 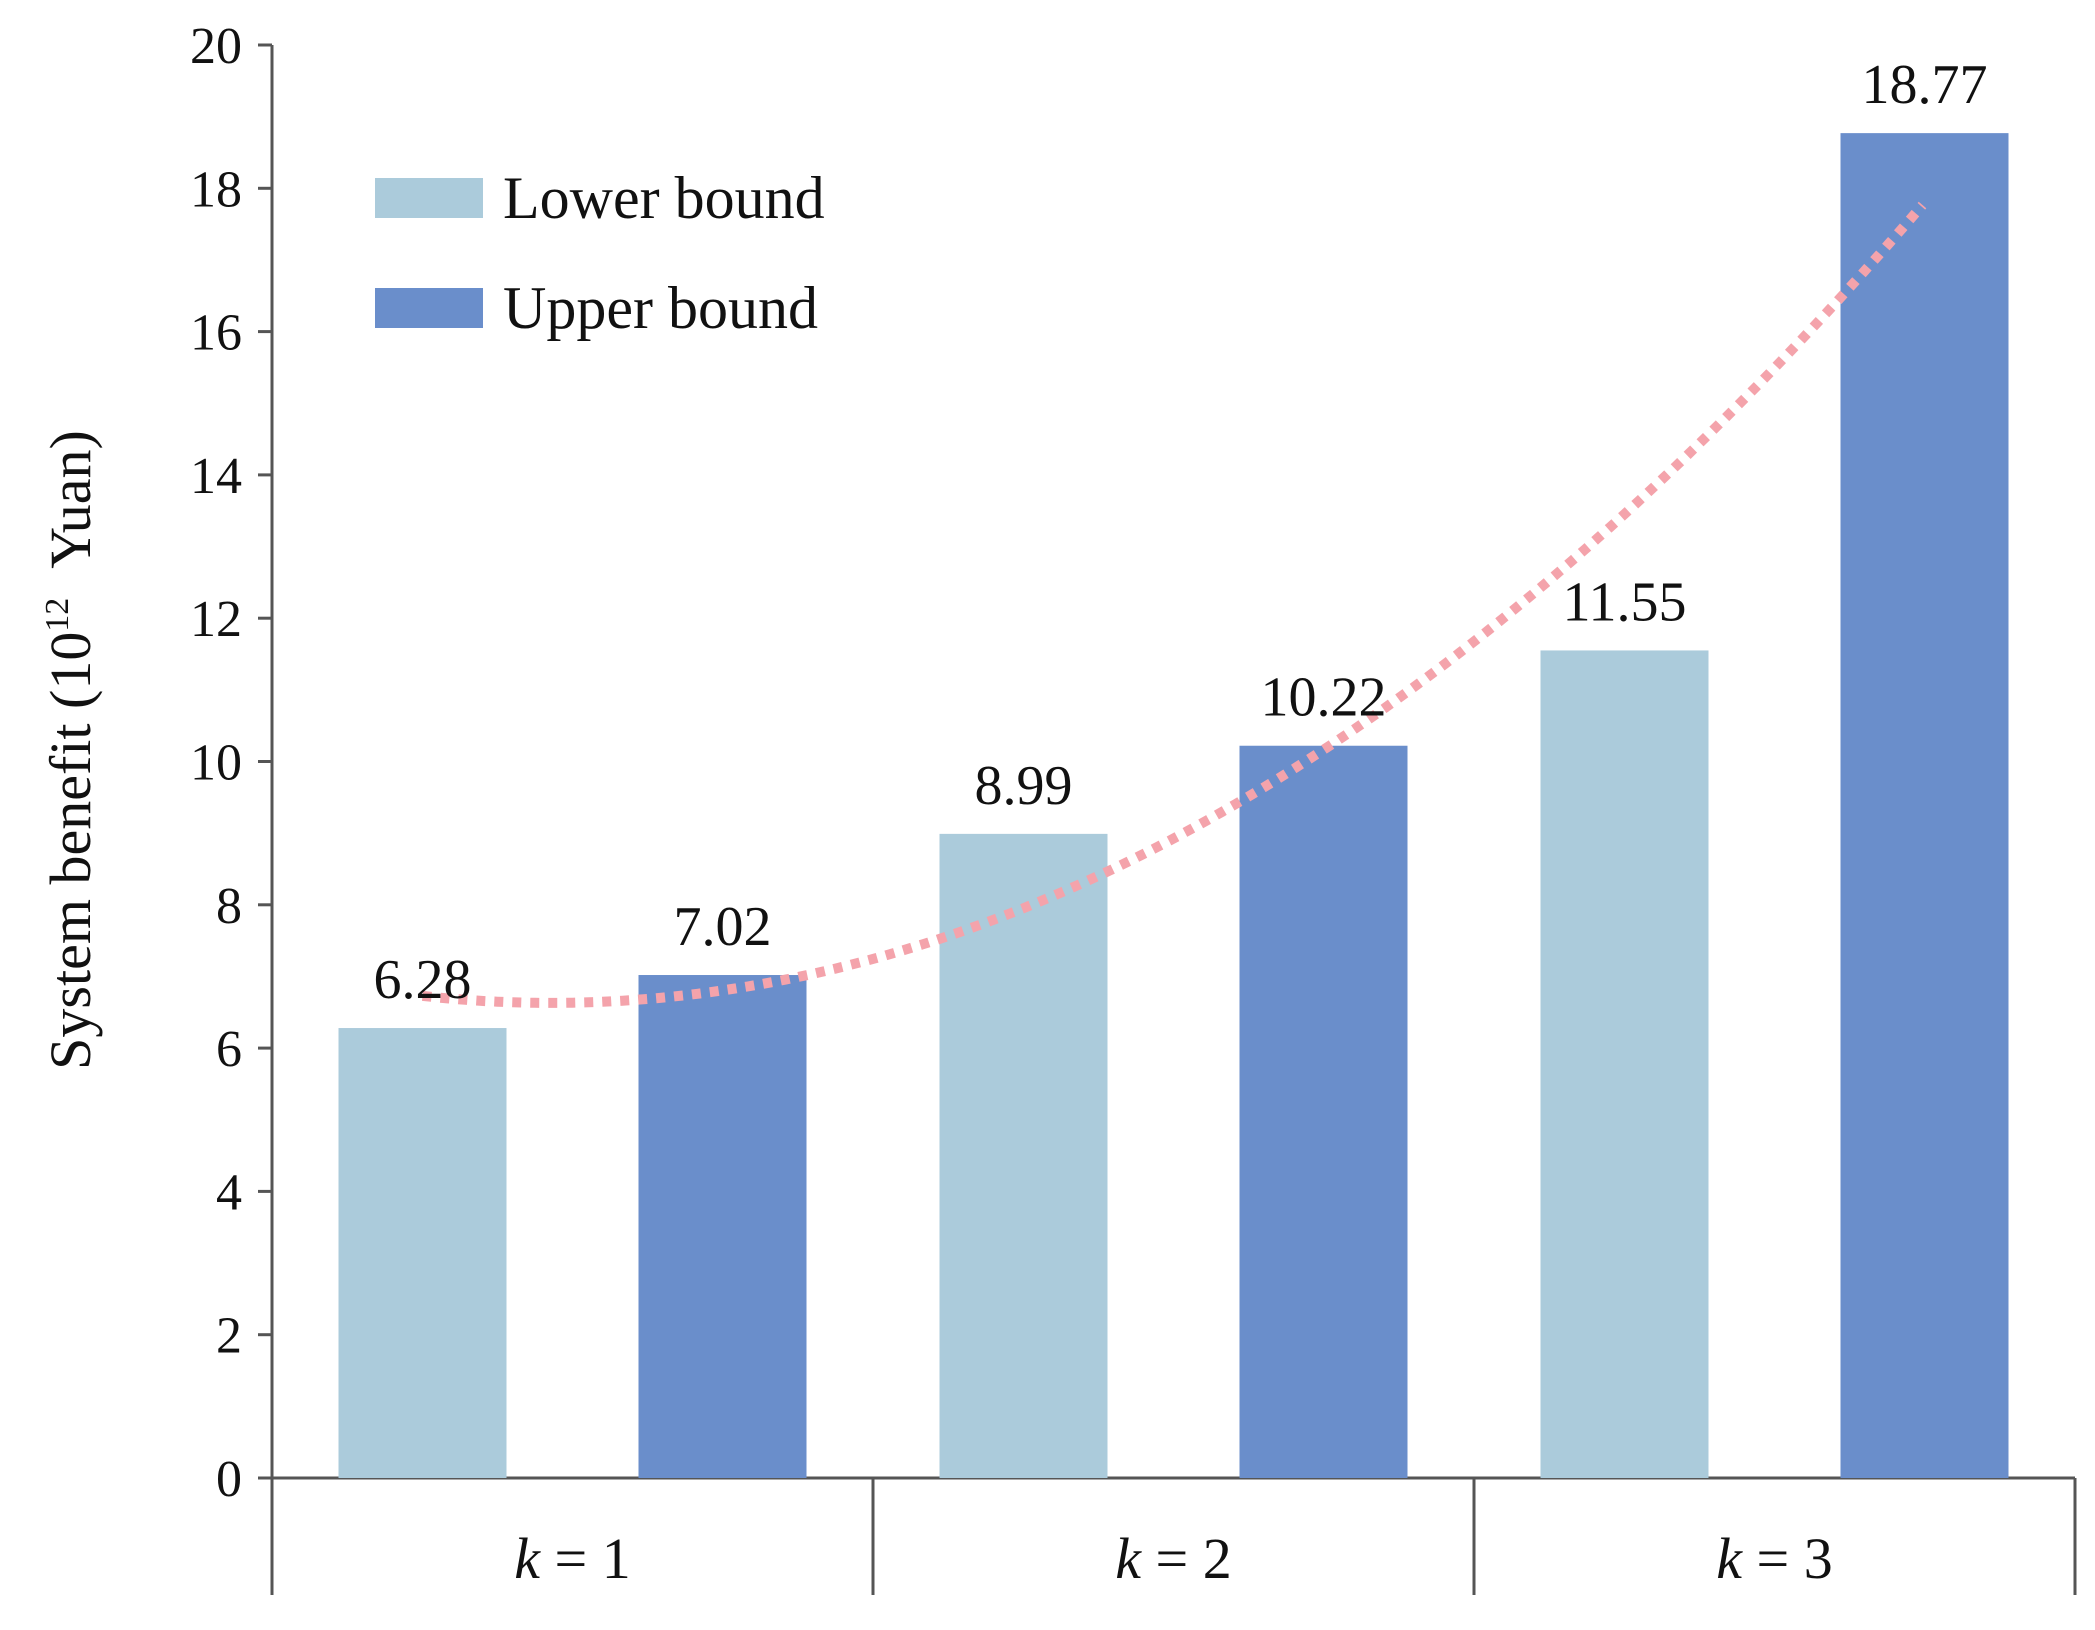 I want to click on legend: Lower bound Upper bound, so click(x=600, y=253).